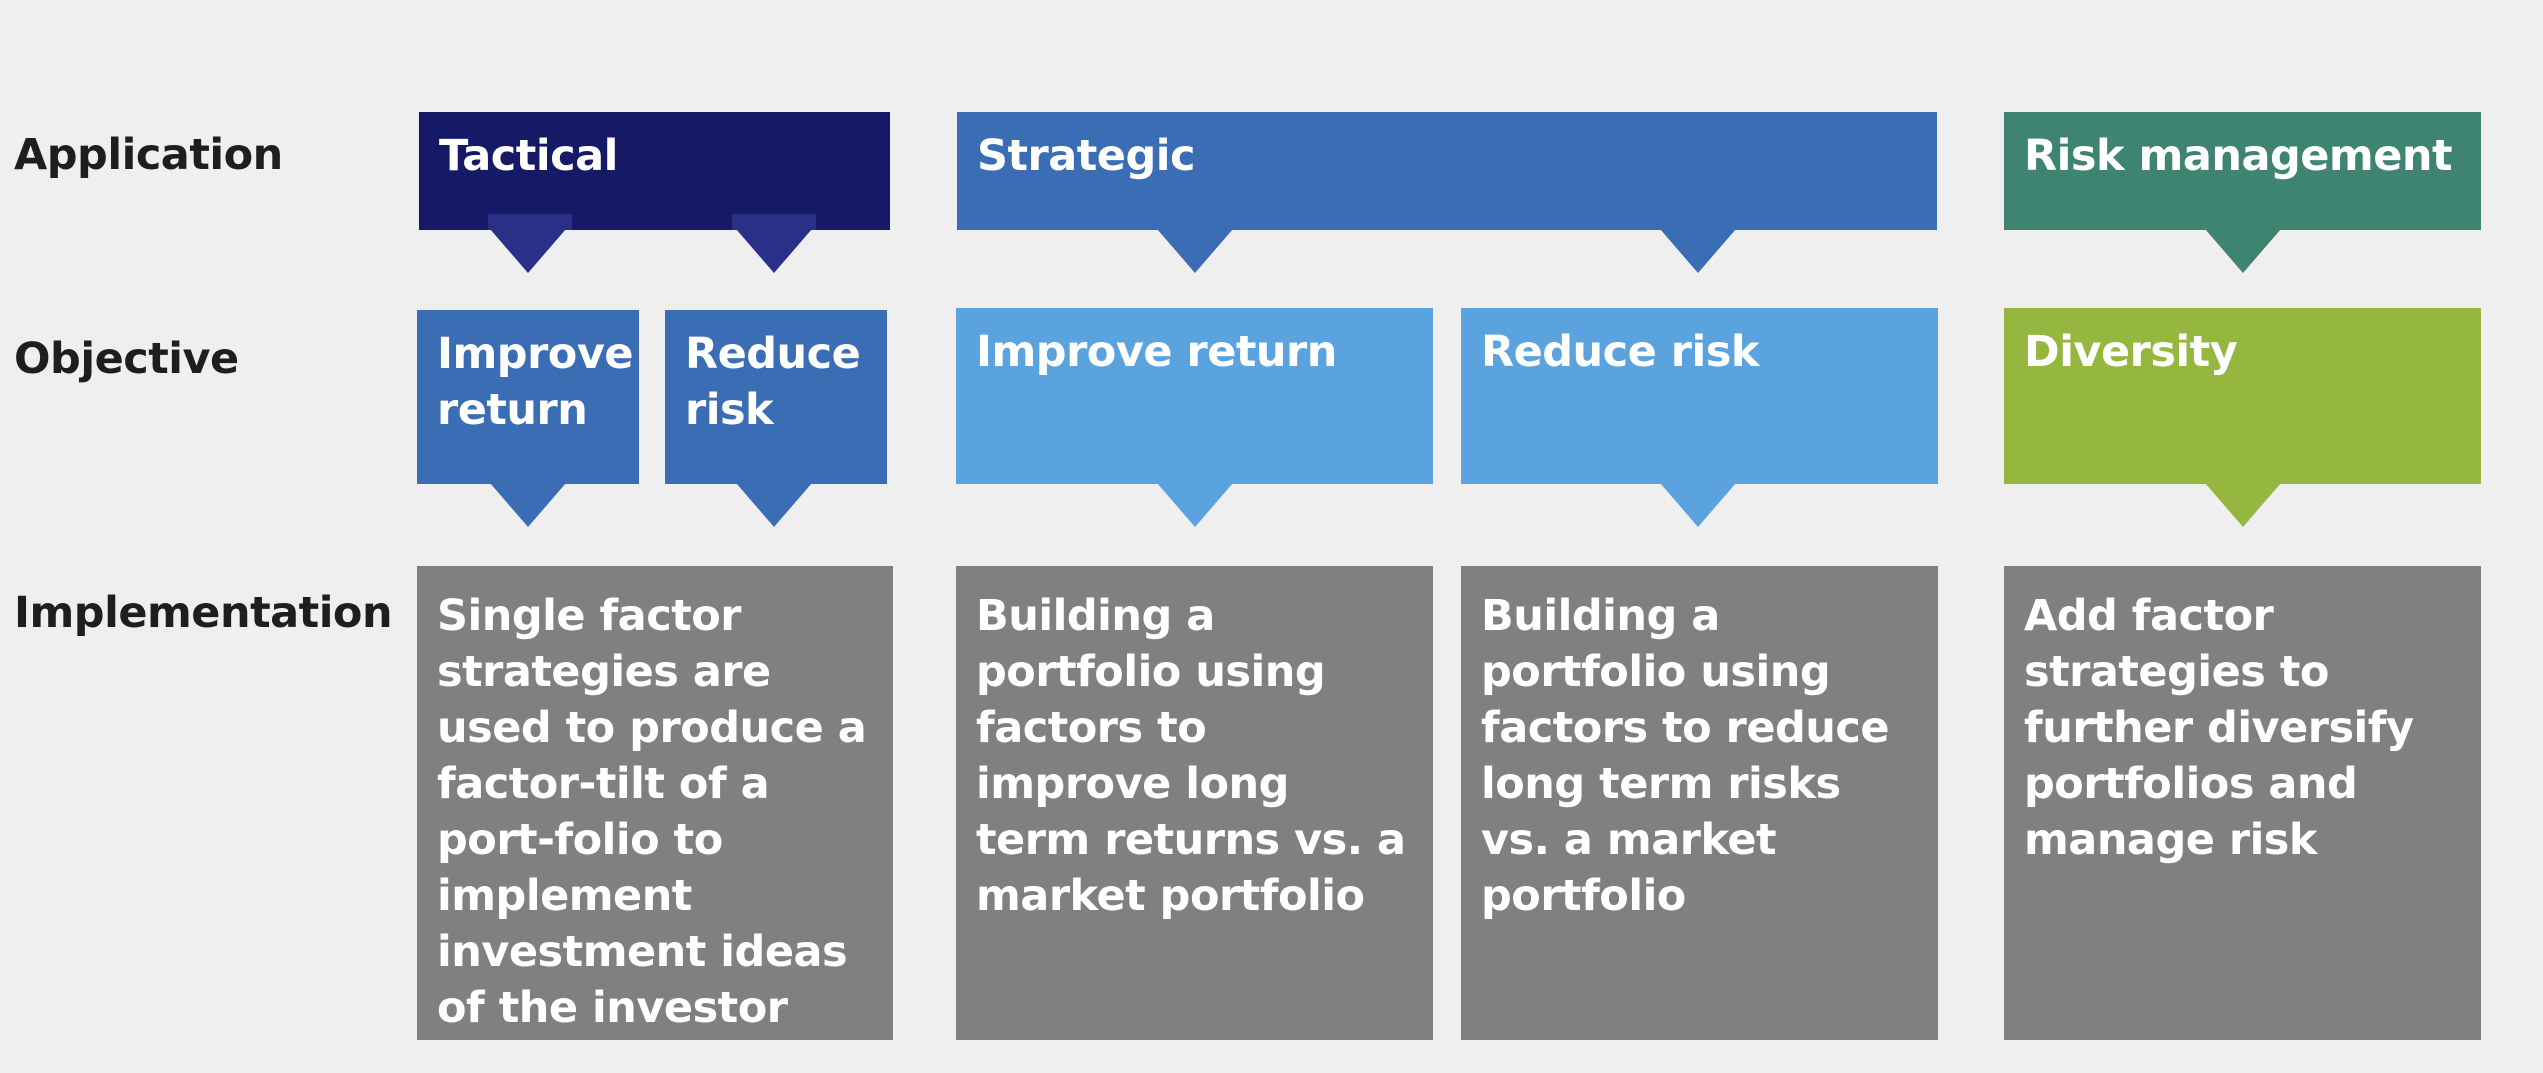 The height and width of the screenshot is (1073, 2543). What do you see at coordinates (2238, 156) in the screenshot?
I see `application-label-risk-management: Risk management` at bounding box center [2238, 156].